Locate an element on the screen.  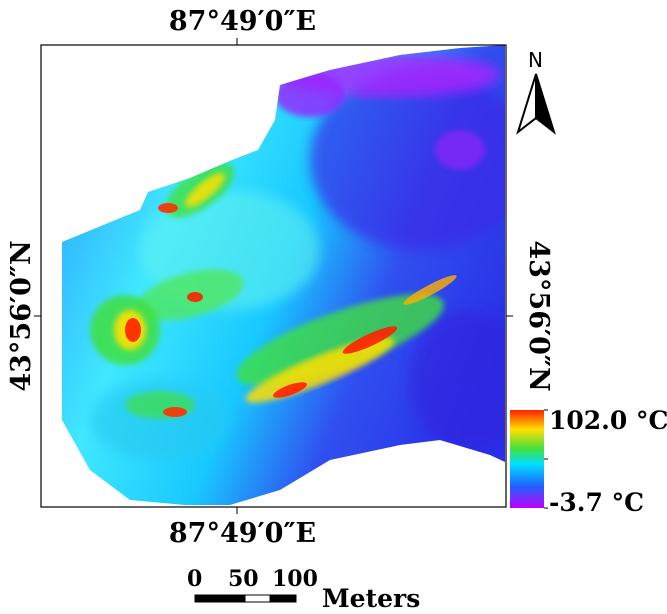
longitude-label-bottom: 87°49′0″E is located at coordinates (242, 533).